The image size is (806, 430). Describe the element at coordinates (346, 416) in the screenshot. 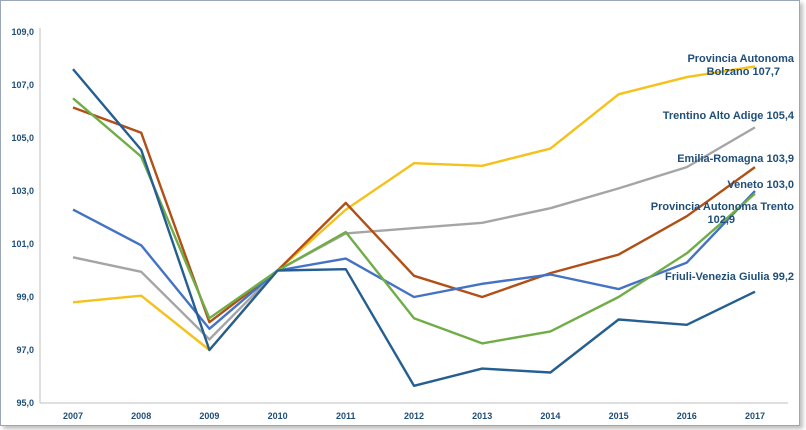

I see `x-tick-label: 2011` at that location.